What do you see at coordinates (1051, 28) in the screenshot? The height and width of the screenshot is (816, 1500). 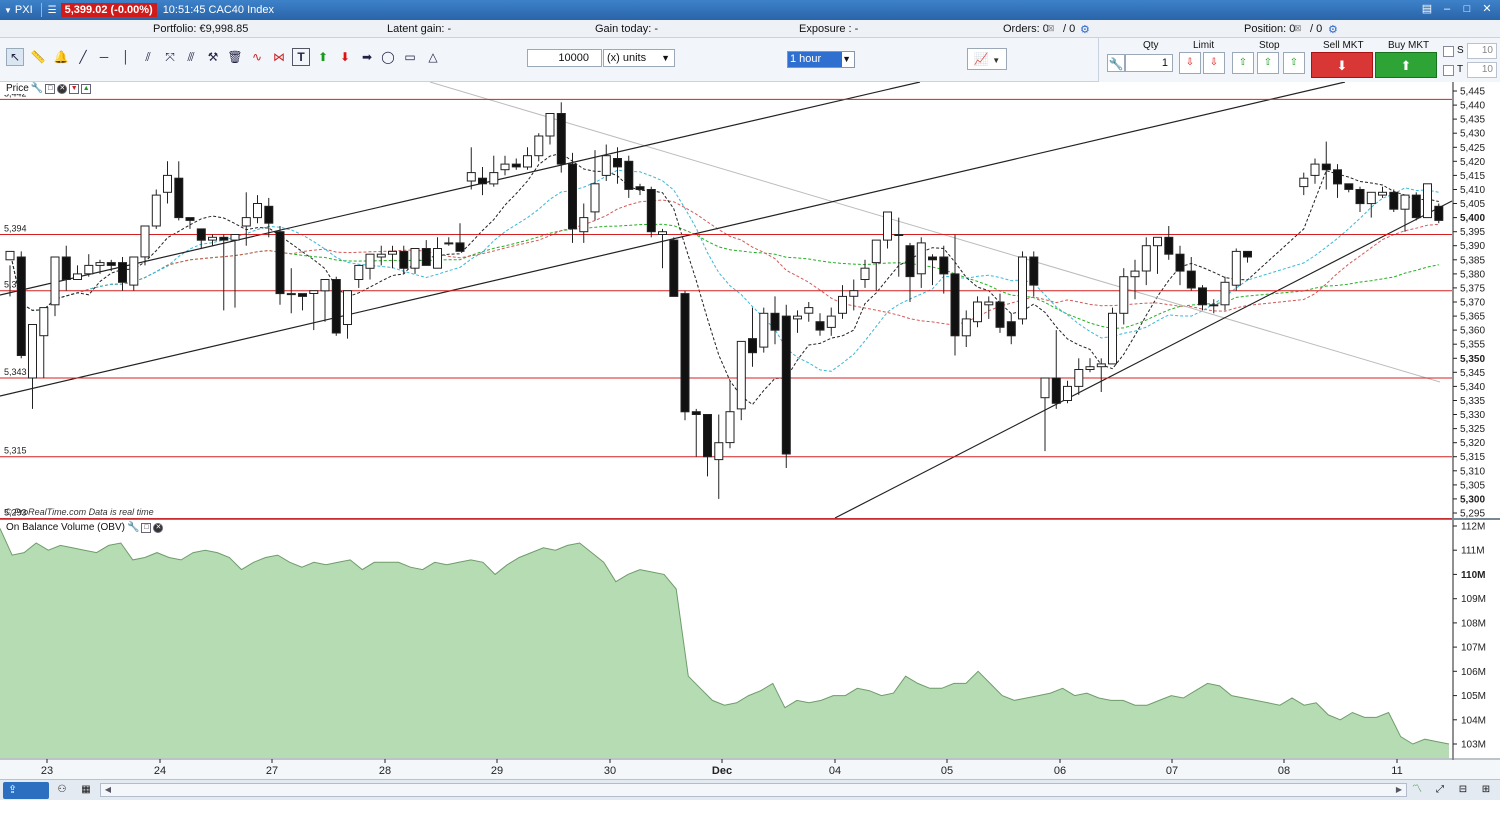 I see `close-orders-icon: ⊠` at bounding box center [1051, 28].